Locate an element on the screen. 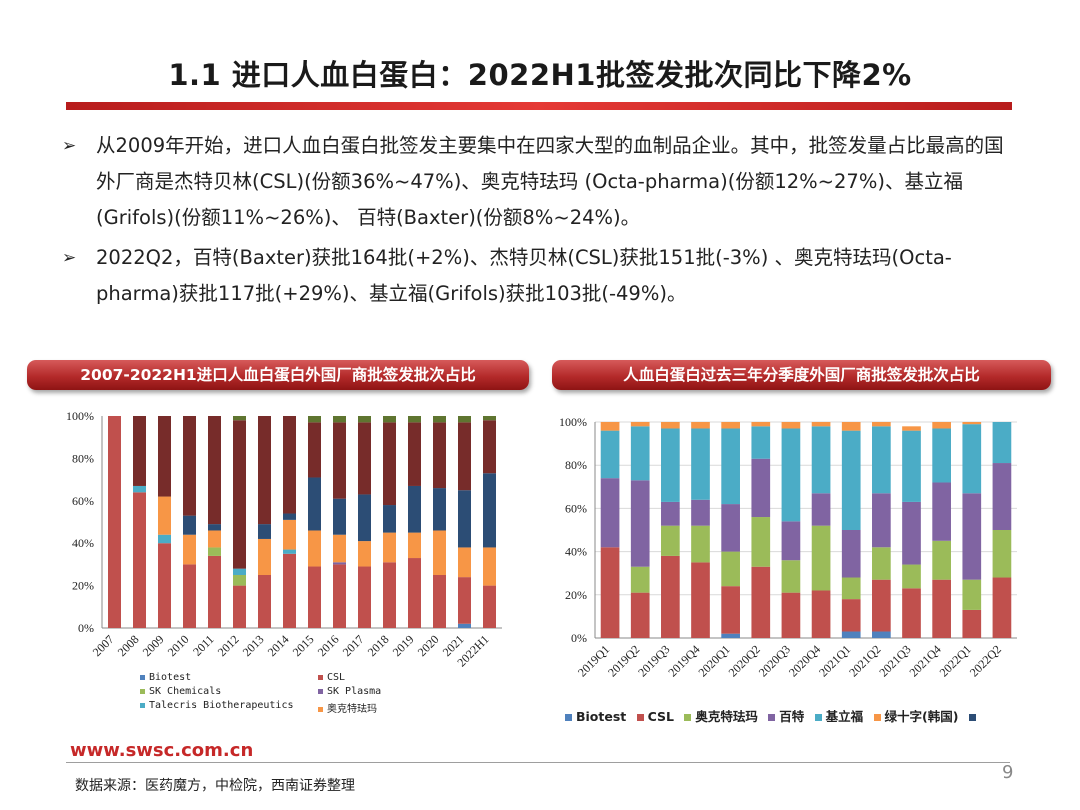  x-tick-label: 2017 is located at coordinates (353, 645).